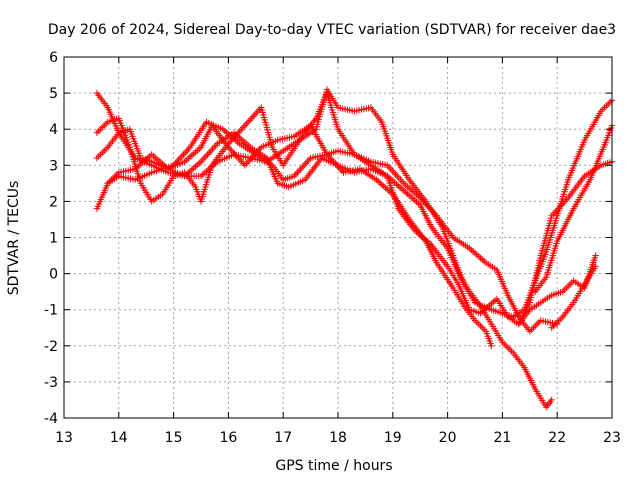 The height and width of the screenshot is (480, 640). Describe the element at coordinates (612, 438) in the screenshot. I see `x-tick-label: 23` at that location.